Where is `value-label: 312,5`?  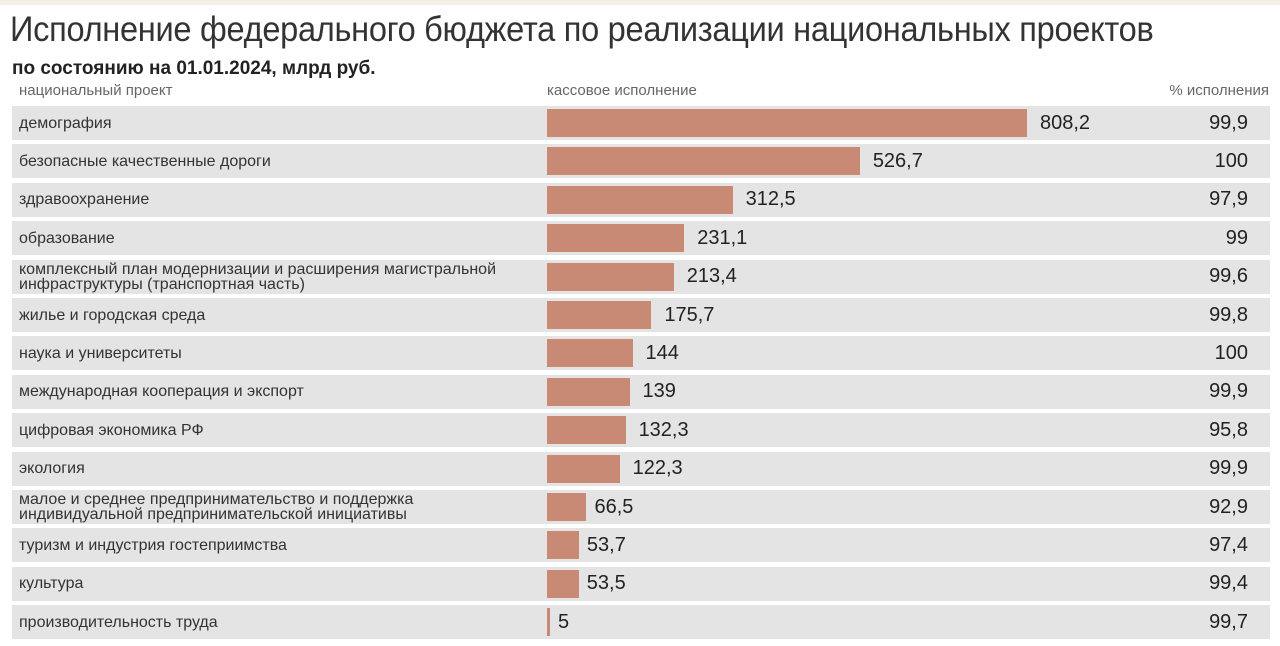 value-label: 312,5 is located at coordinates (770, 199).